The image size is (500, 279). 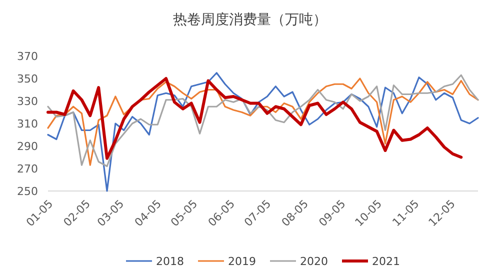 What do you see at coordinates (27, 191) in the screenshot?
I see `y-tick-label: 250` at bounding box center [27, 191].